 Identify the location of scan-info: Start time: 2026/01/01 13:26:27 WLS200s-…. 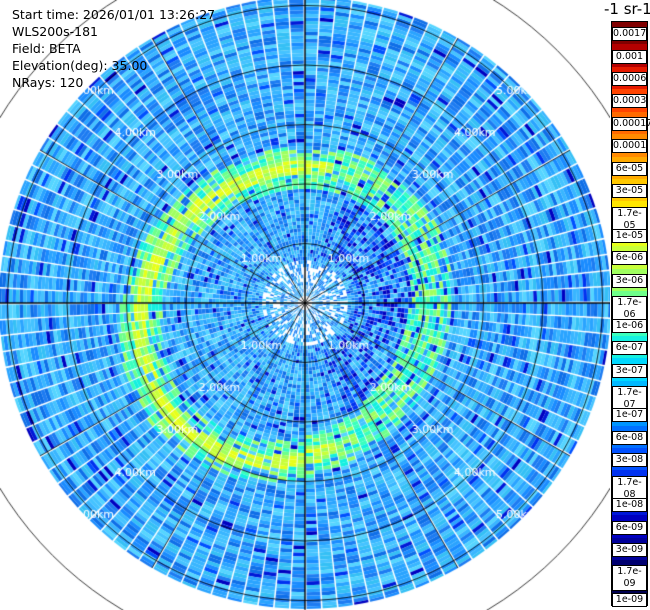
(113, 48).